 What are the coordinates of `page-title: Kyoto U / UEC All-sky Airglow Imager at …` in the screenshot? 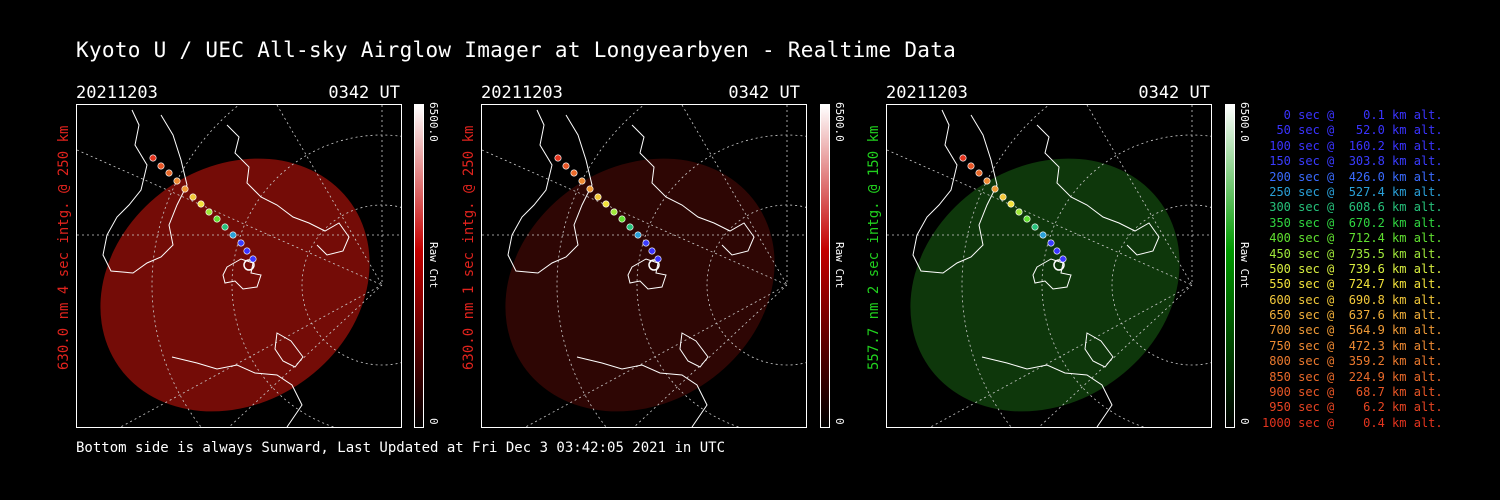 It's located at (516, 50).